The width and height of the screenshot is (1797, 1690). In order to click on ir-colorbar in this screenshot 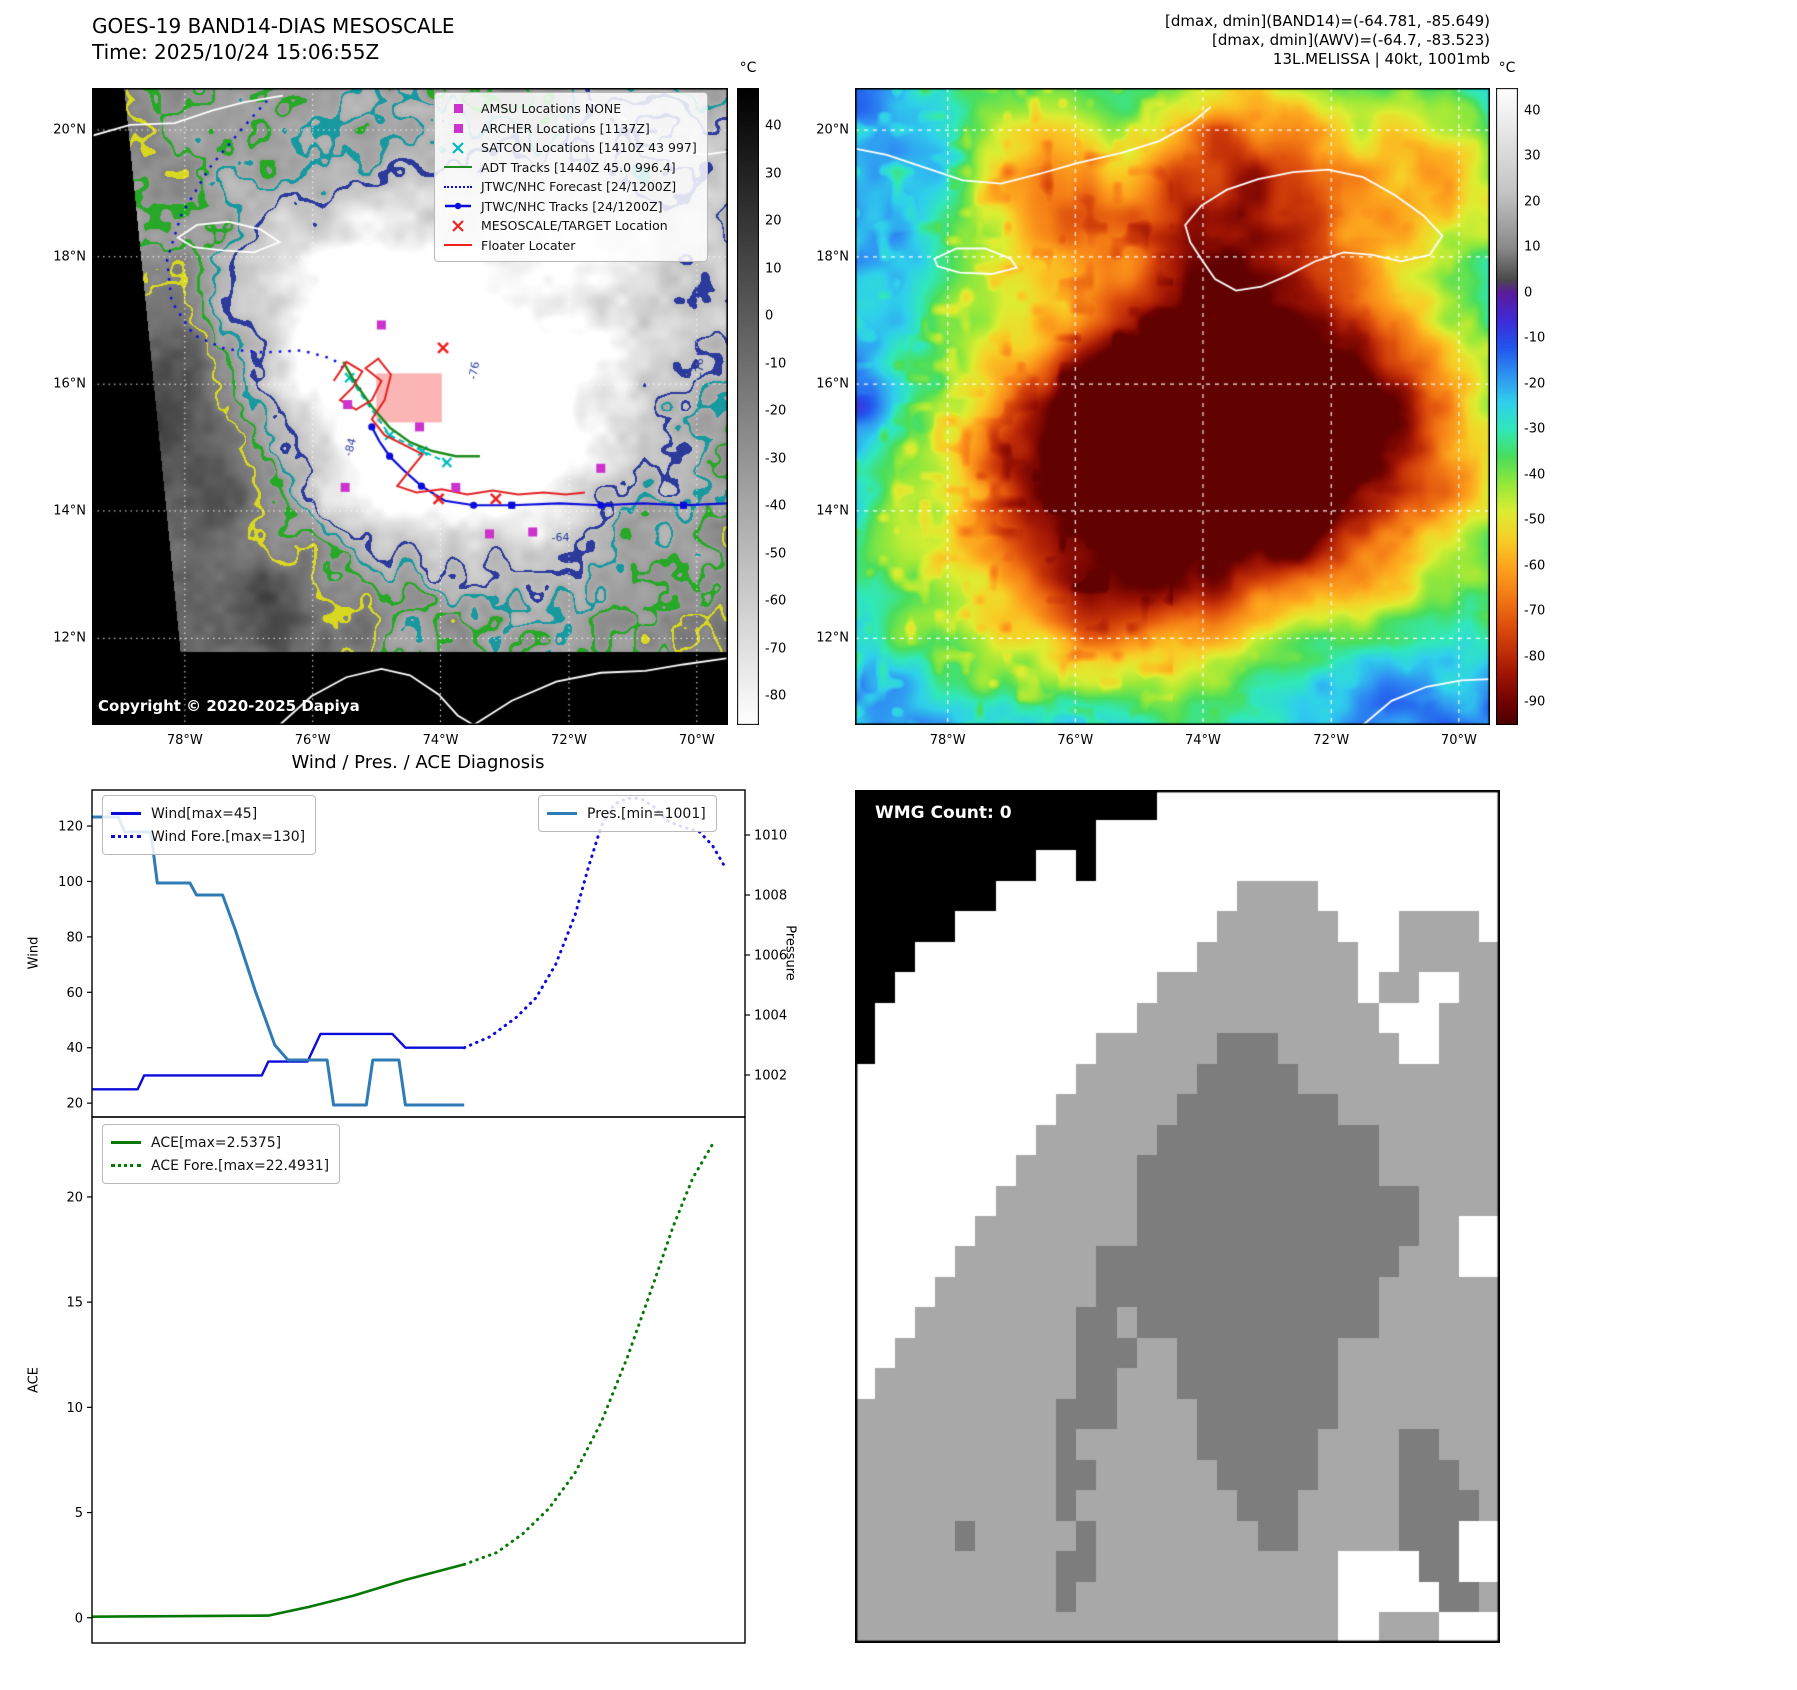, I will do `click(1507, 406)`.